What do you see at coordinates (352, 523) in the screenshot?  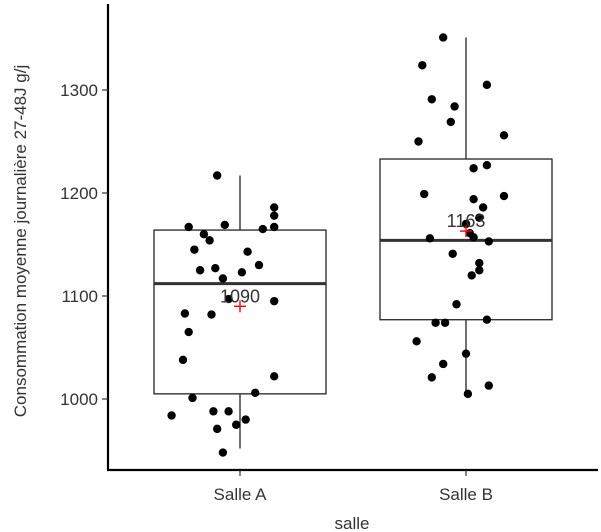 I see `x-axis-title: salle` at bounding box center [352, 523].